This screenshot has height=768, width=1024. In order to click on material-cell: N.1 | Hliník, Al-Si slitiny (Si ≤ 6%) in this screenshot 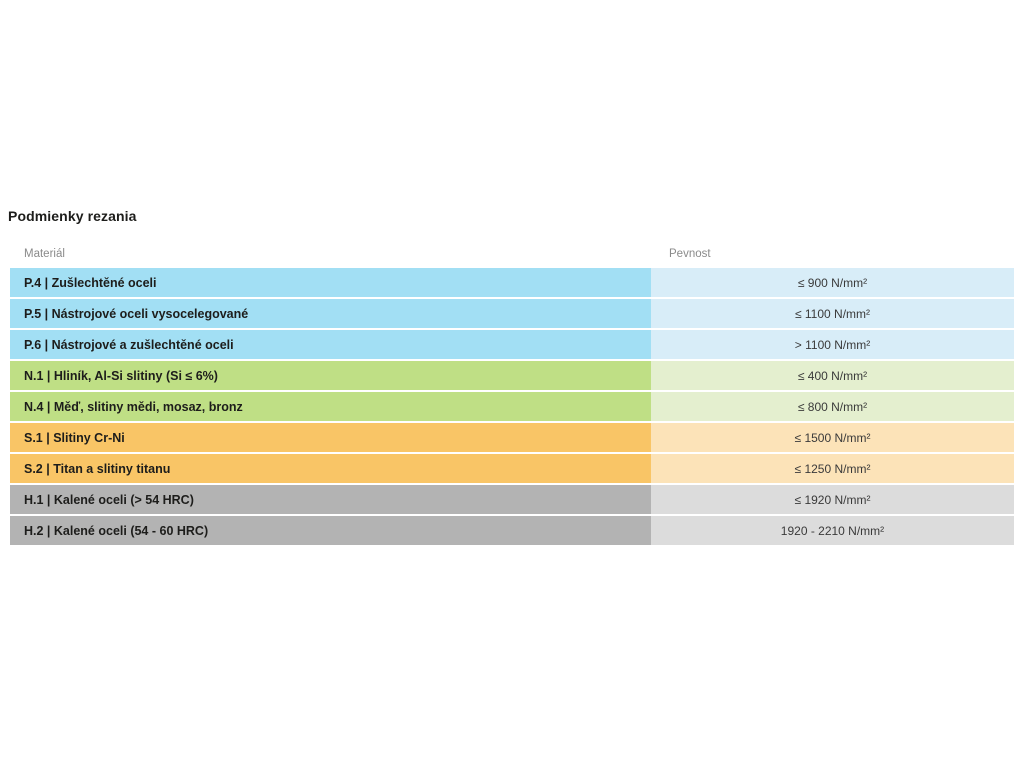, I will do `click(330, 375)`.